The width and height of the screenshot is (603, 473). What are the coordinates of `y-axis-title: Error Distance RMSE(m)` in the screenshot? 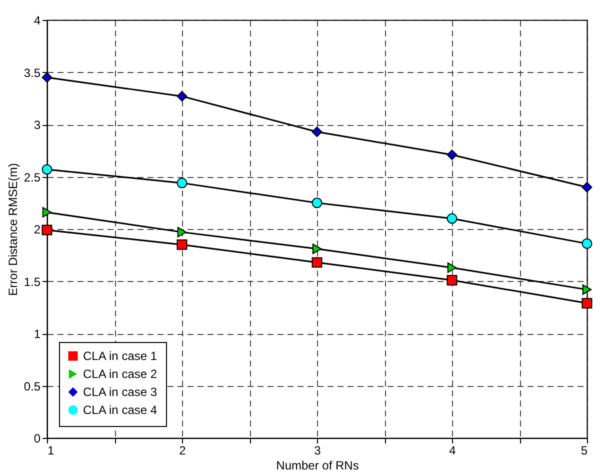 It's located at (13, 229).